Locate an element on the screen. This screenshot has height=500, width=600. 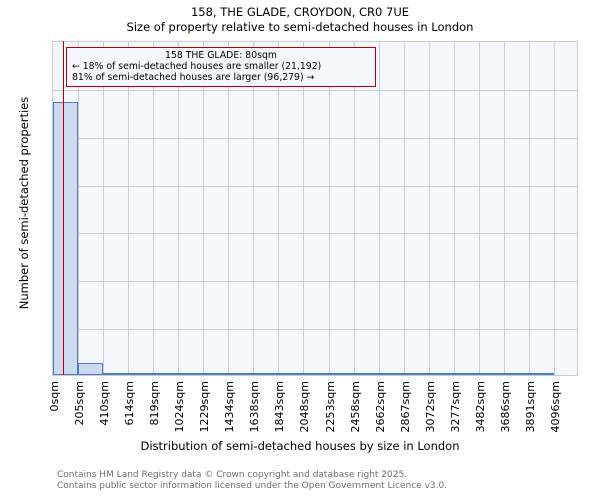
x-tick-label: 3482sqm is located at coordinates (480, 407).